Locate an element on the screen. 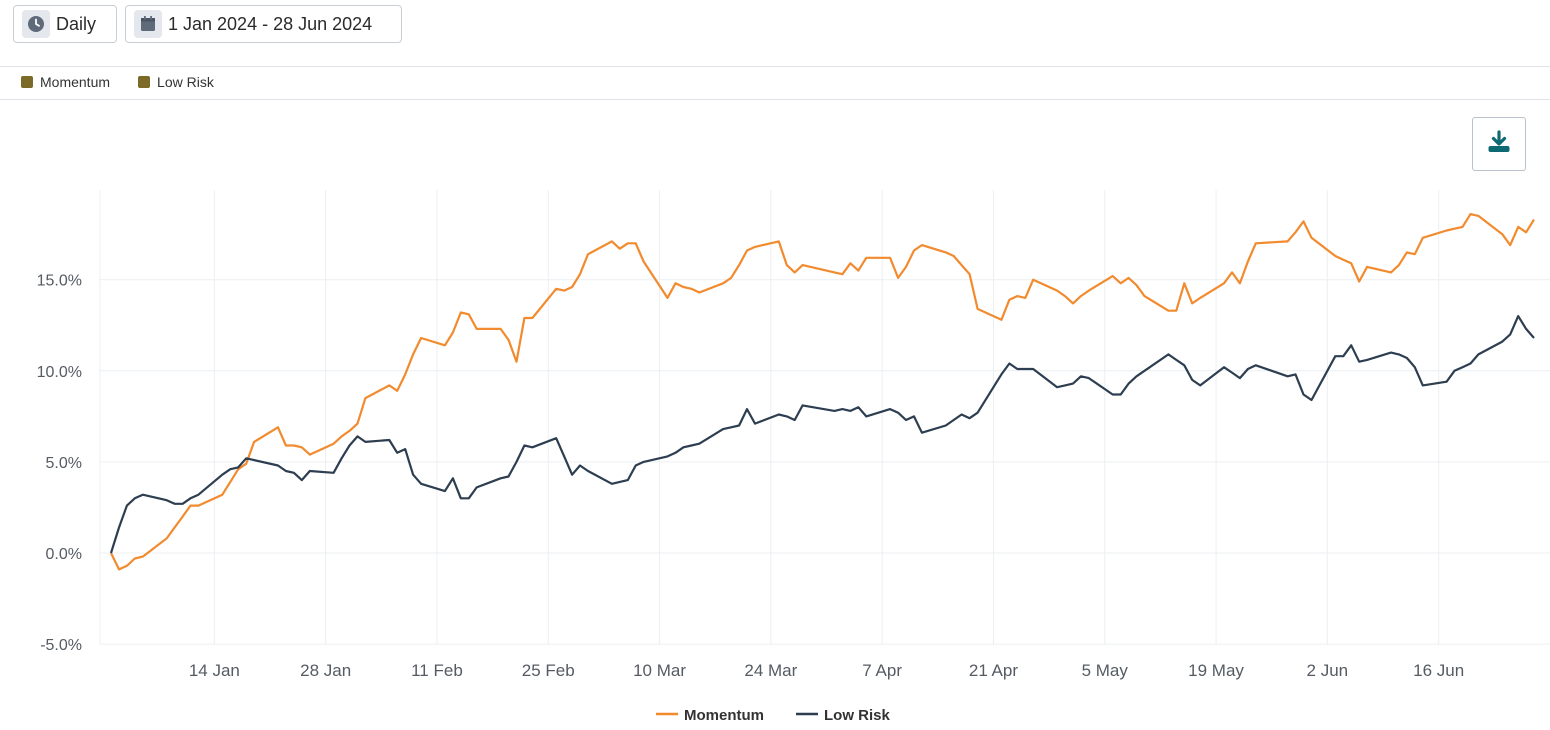 The image size is (1550, 730). clock-icon is located at coordinates (36, 24).